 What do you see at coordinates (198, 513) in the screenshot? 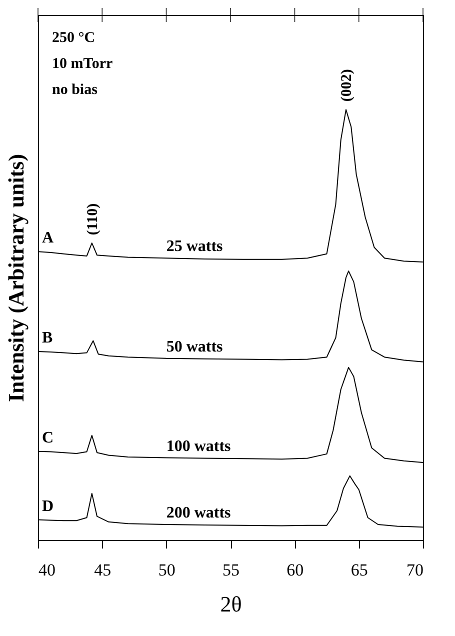
I see `annotation: 200 watts` at bounding box center [198, 513].